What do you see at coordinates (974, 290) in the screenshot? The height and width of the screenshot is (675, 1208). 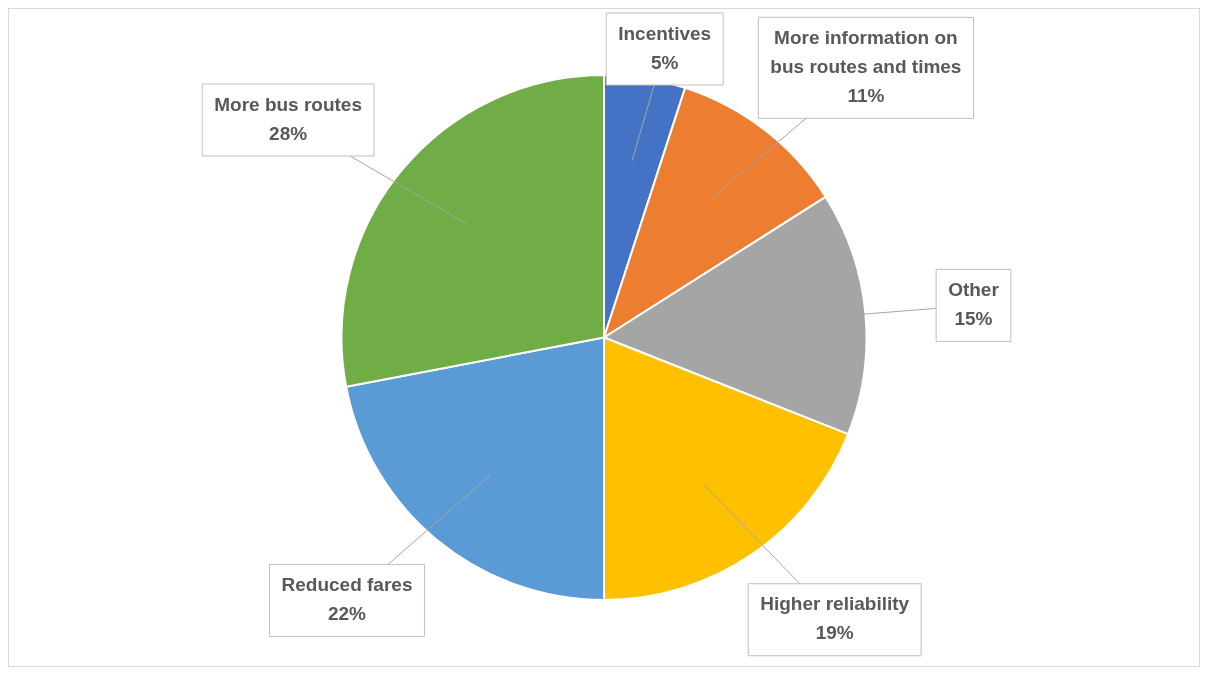 I see `slice-label: Other` at bounding box center [974, 290].